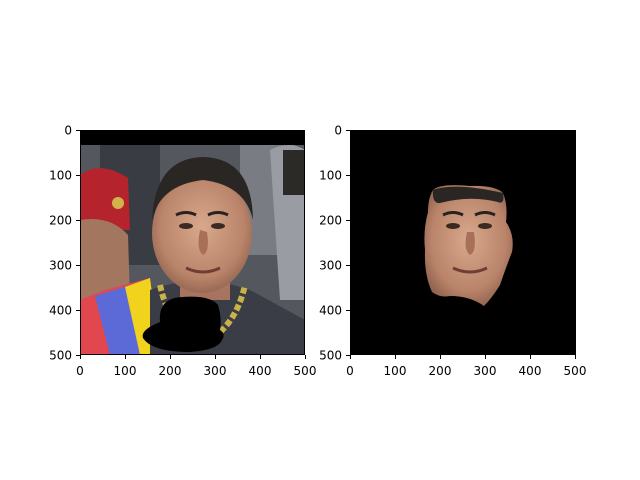 The image size is (640, 480). Describe the element at coordinates (466, 366) in the screenshot. I see `right-x-axis: 0 100 200 300 400 500` at that location.